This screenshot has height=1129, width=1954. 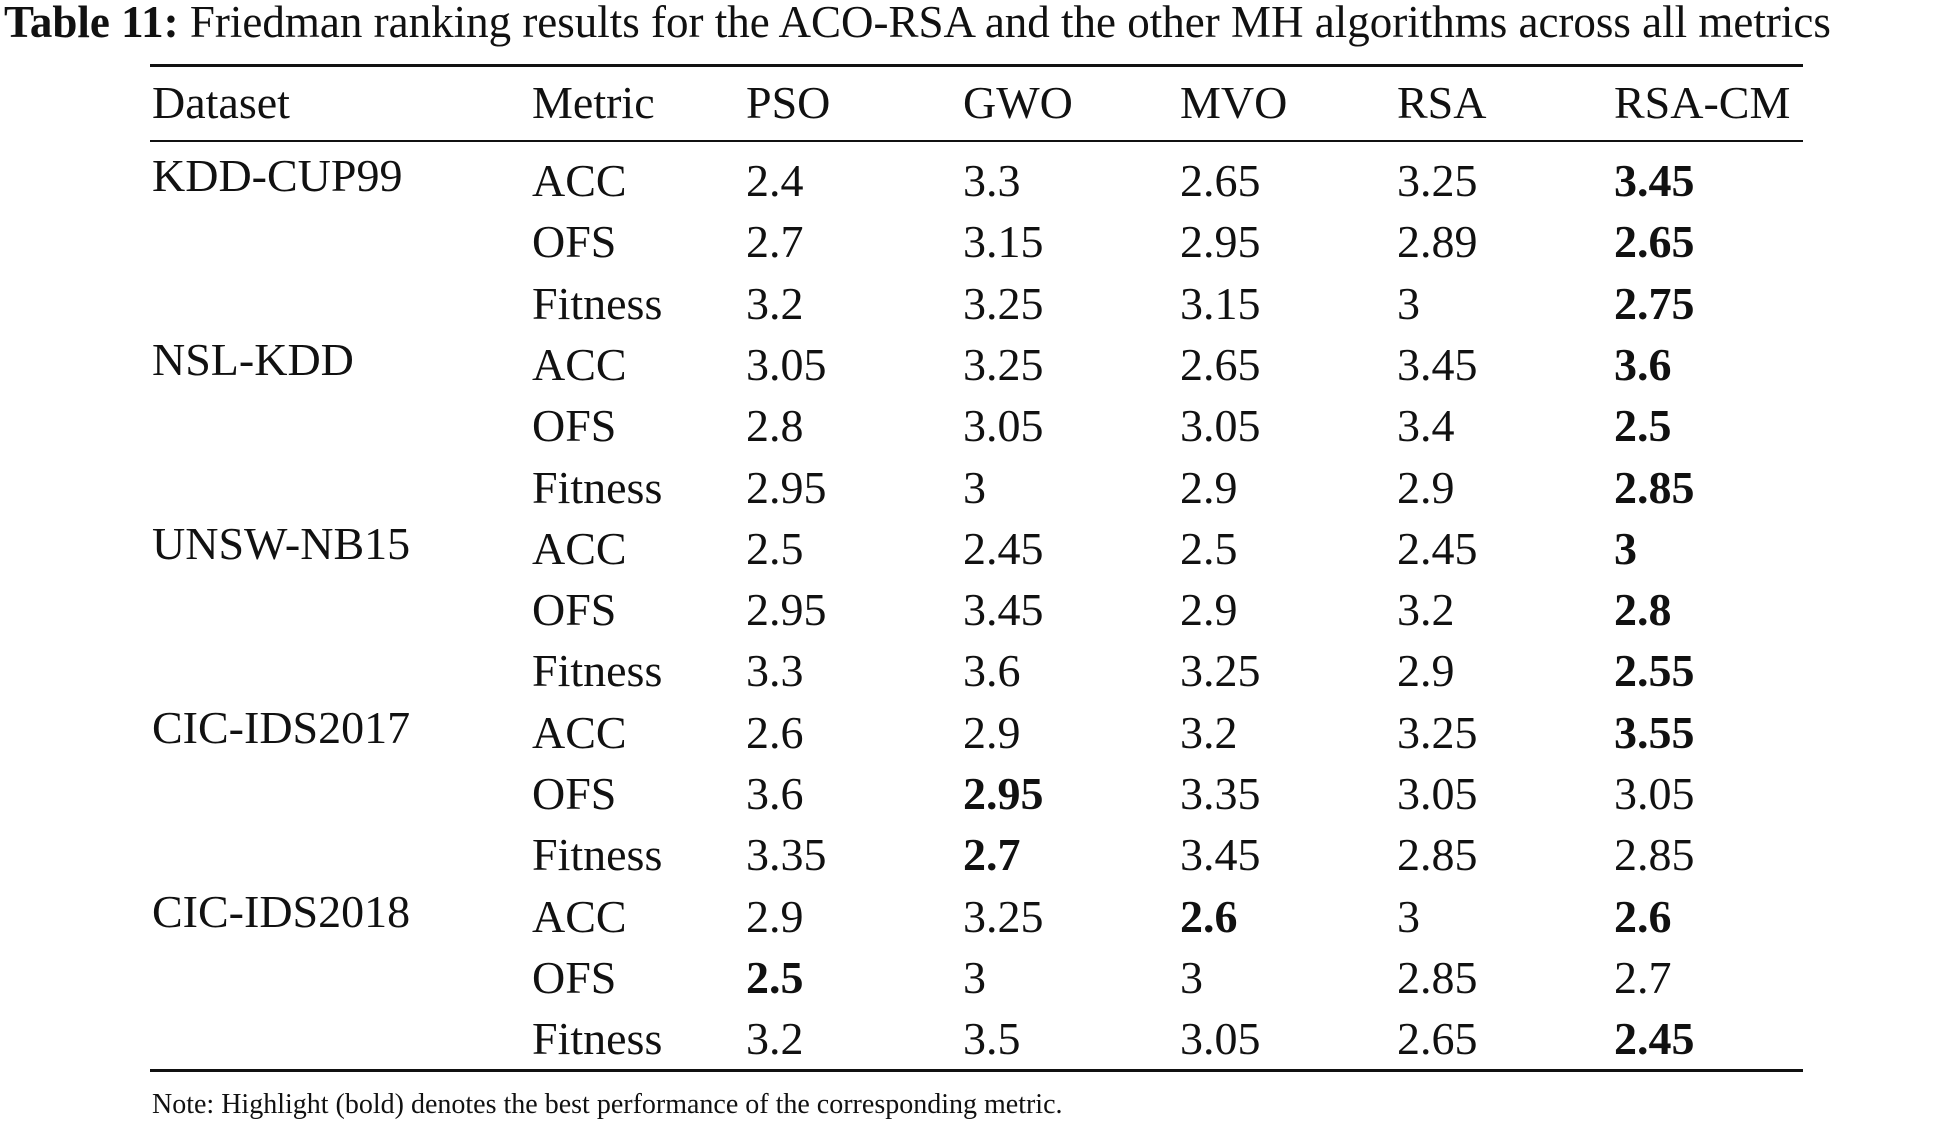 I want to click on value-cell: 2.4, so click(x=775, y=180).